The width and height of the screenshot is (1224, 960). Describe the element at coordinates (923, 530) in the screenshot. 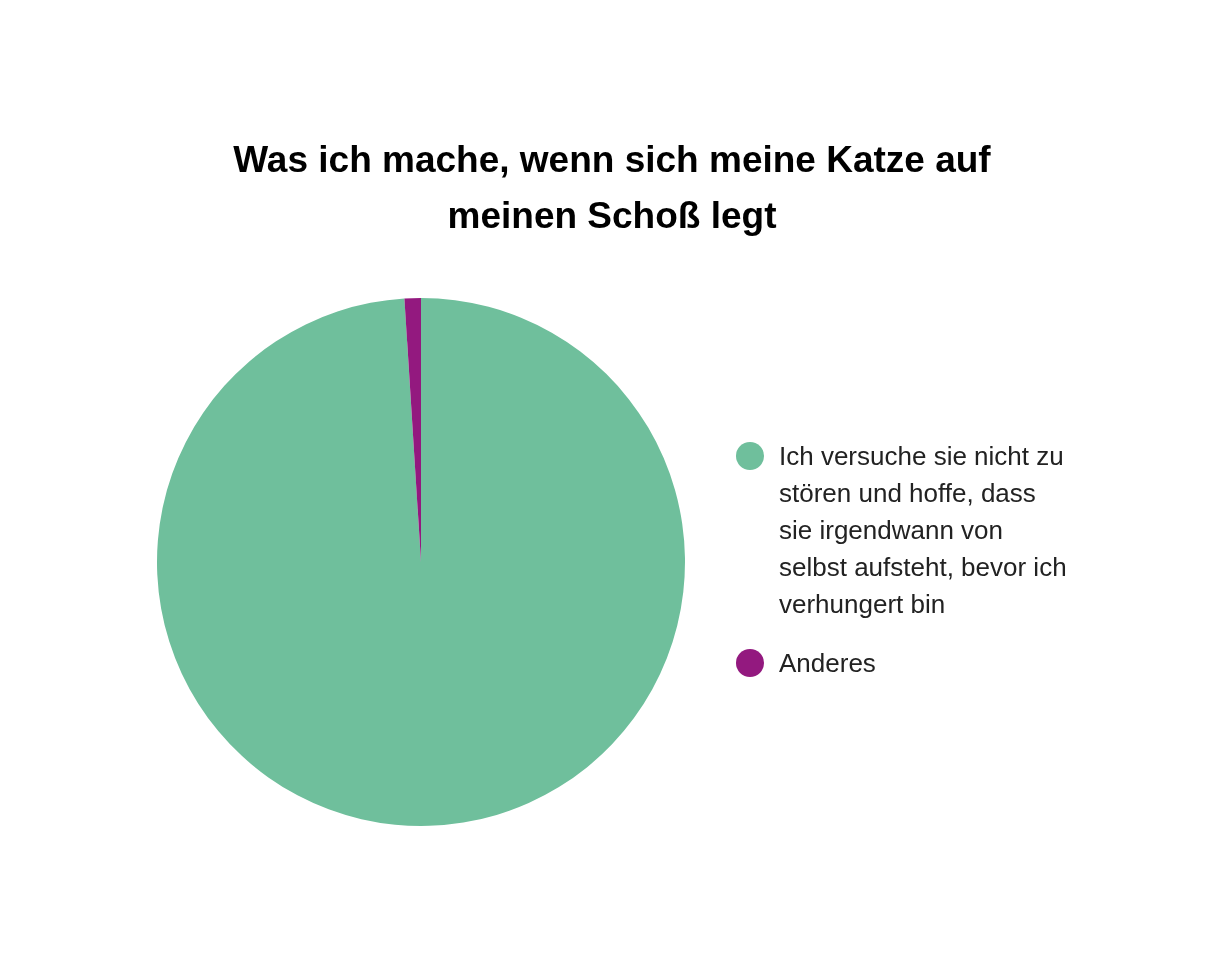

I see `legend-label: Ich versuche sie nicht zu stören und hoffe, dass sie irgendwann von selbst aufsteht, bevor ich verhungert bin` at that location.